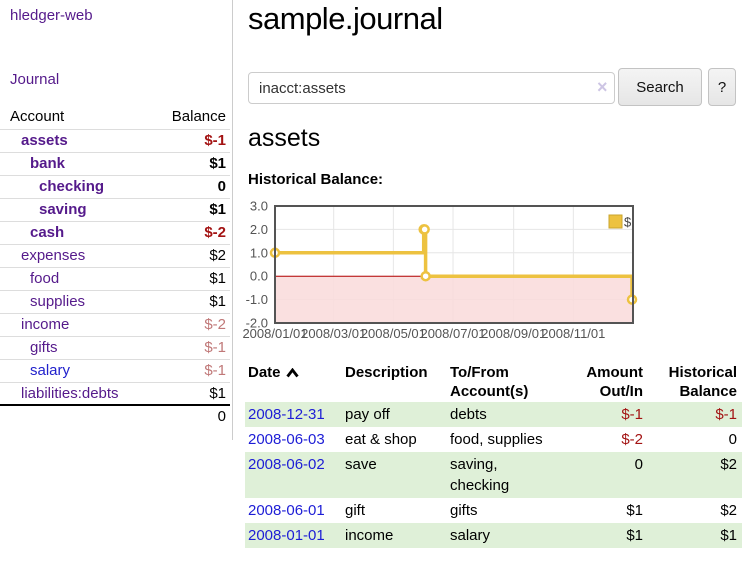 Image resolution: width=742 pixels, height=582 pixels. Describe the element at coordinates (632, 414) in the screenshot. I see `register-amount: $-1` at that location.